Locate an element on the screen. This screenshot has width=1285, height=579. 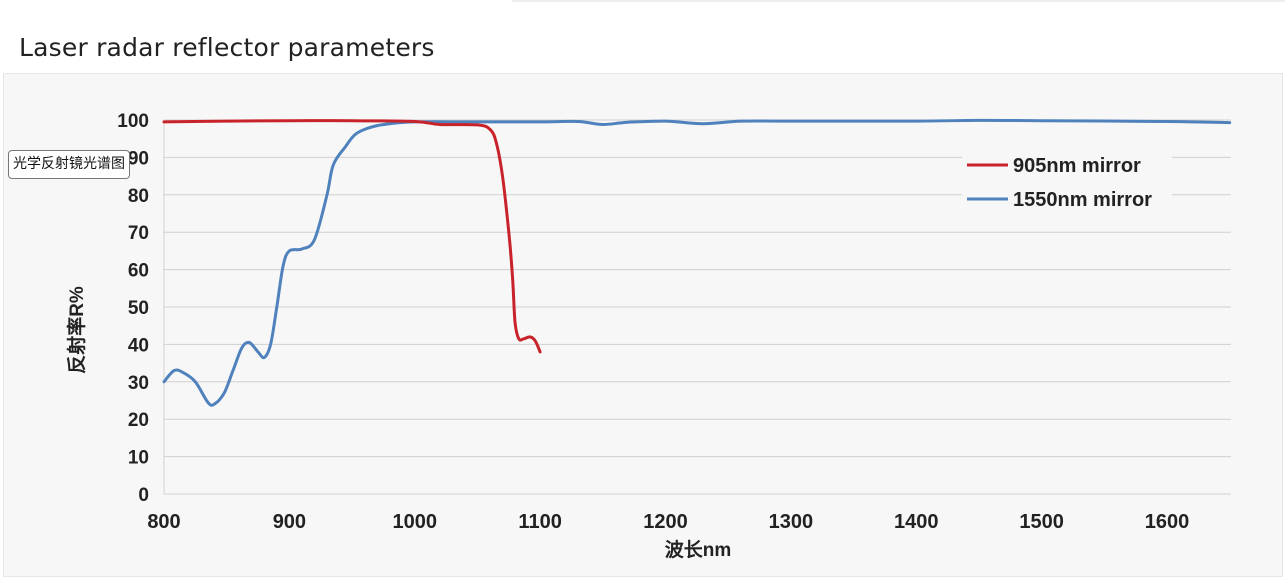
y-tick-label: 60 is located at coordinates (138, 271).